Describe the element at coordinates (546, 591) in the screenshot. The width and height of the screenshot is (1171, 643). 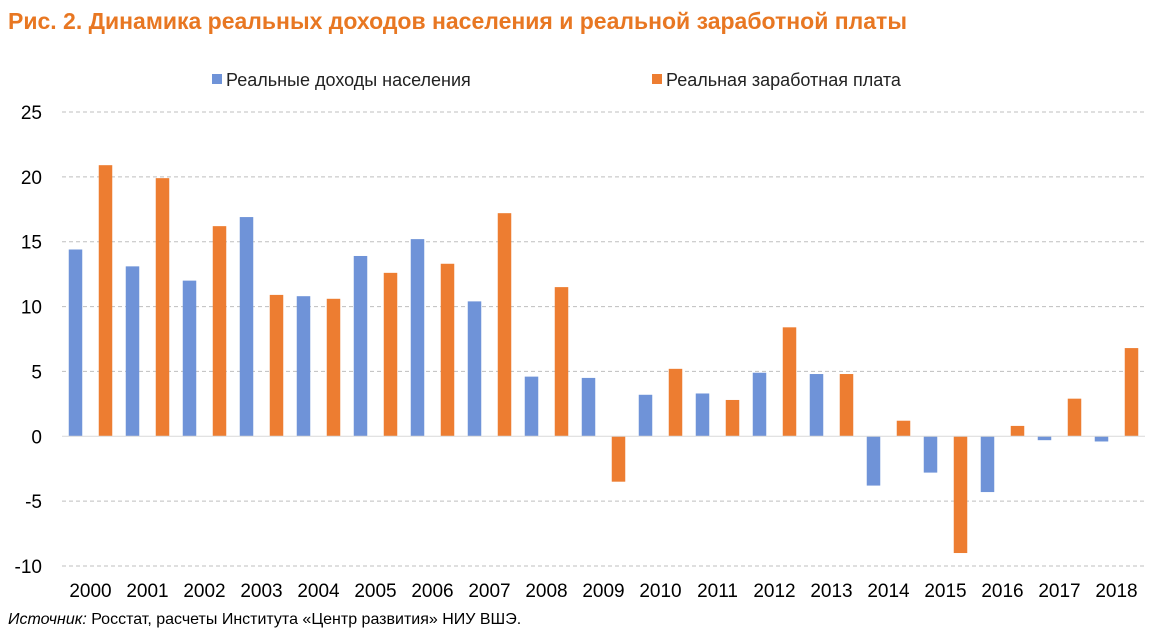
I see `x-tick-label: 2008` at that location.